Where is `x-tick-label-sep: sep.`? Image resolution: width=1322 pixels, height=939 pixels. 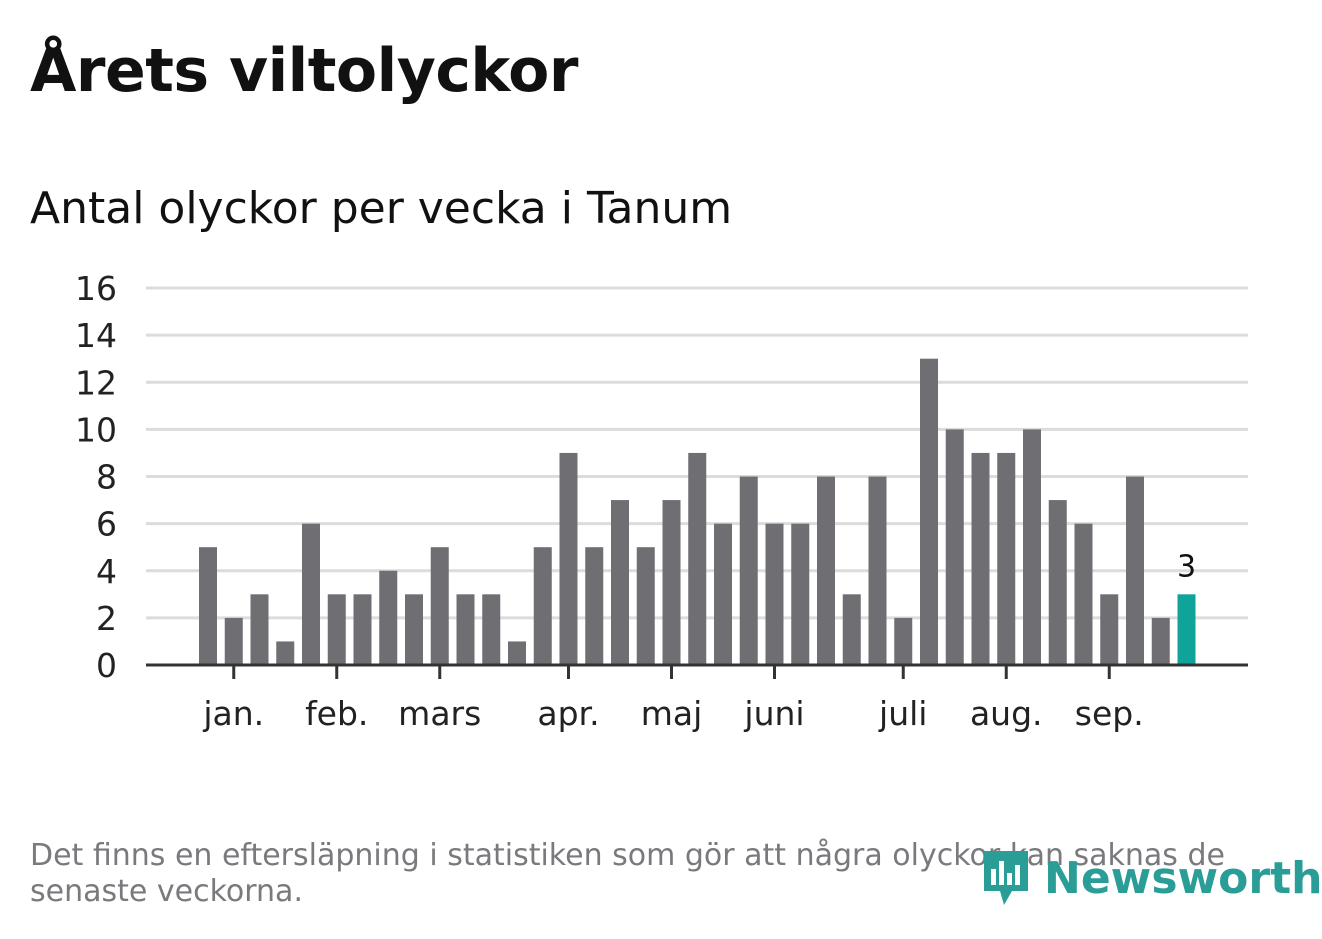 x-tick-label-sep: sep. is located at coordinates (1109, 713).